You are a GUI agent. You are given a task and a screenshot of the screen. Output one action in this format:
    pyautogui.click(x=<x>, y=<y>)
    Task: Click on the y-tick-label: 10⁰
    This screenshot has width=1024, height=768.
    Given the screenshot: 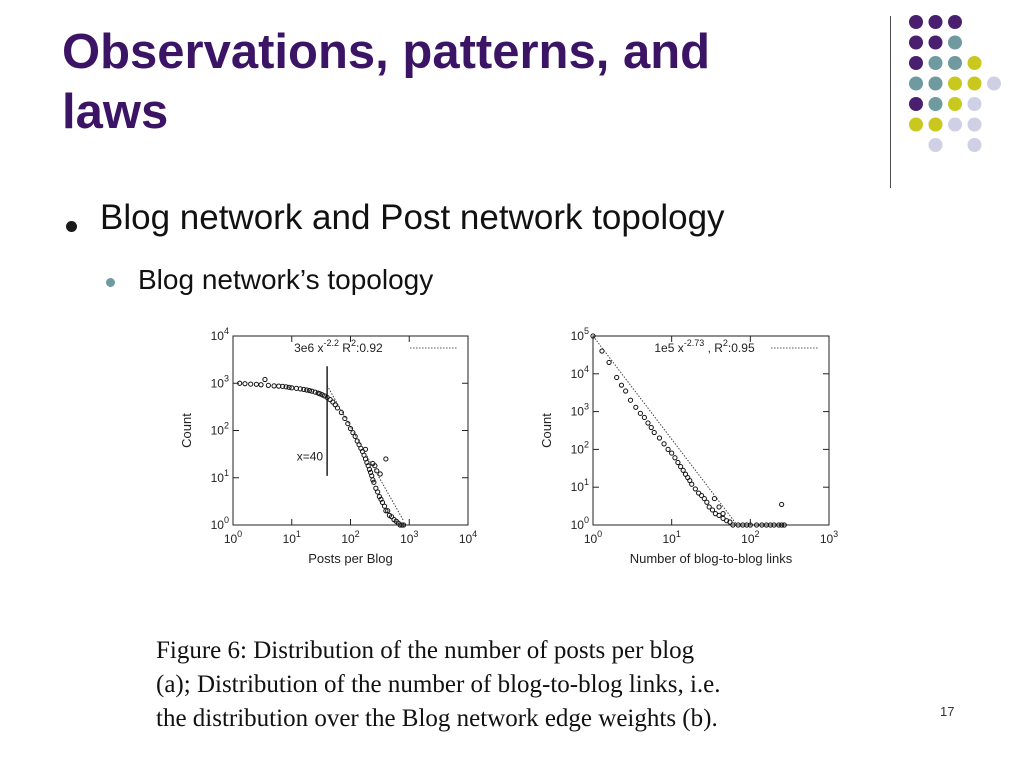 What is the action you would take?
    pyautogui.click(x=220, y=523)
    